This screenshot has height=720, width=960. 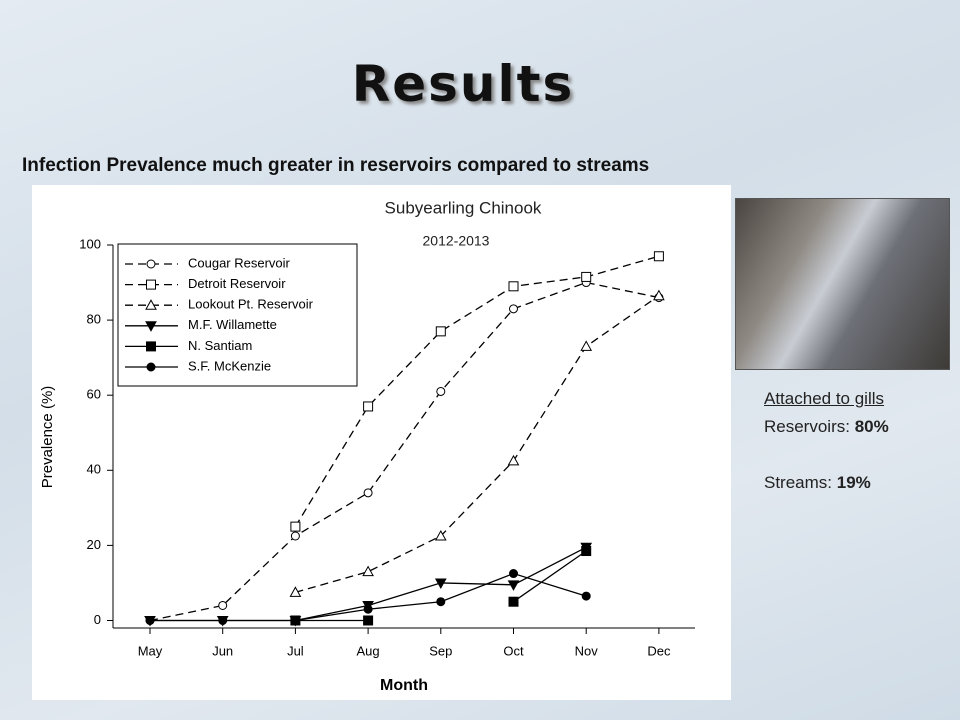 What do you see at coordinates (229, 365) in the screenshot?
I see `legend-label: S.F. McKenzie` at bounding box center [229, 365].